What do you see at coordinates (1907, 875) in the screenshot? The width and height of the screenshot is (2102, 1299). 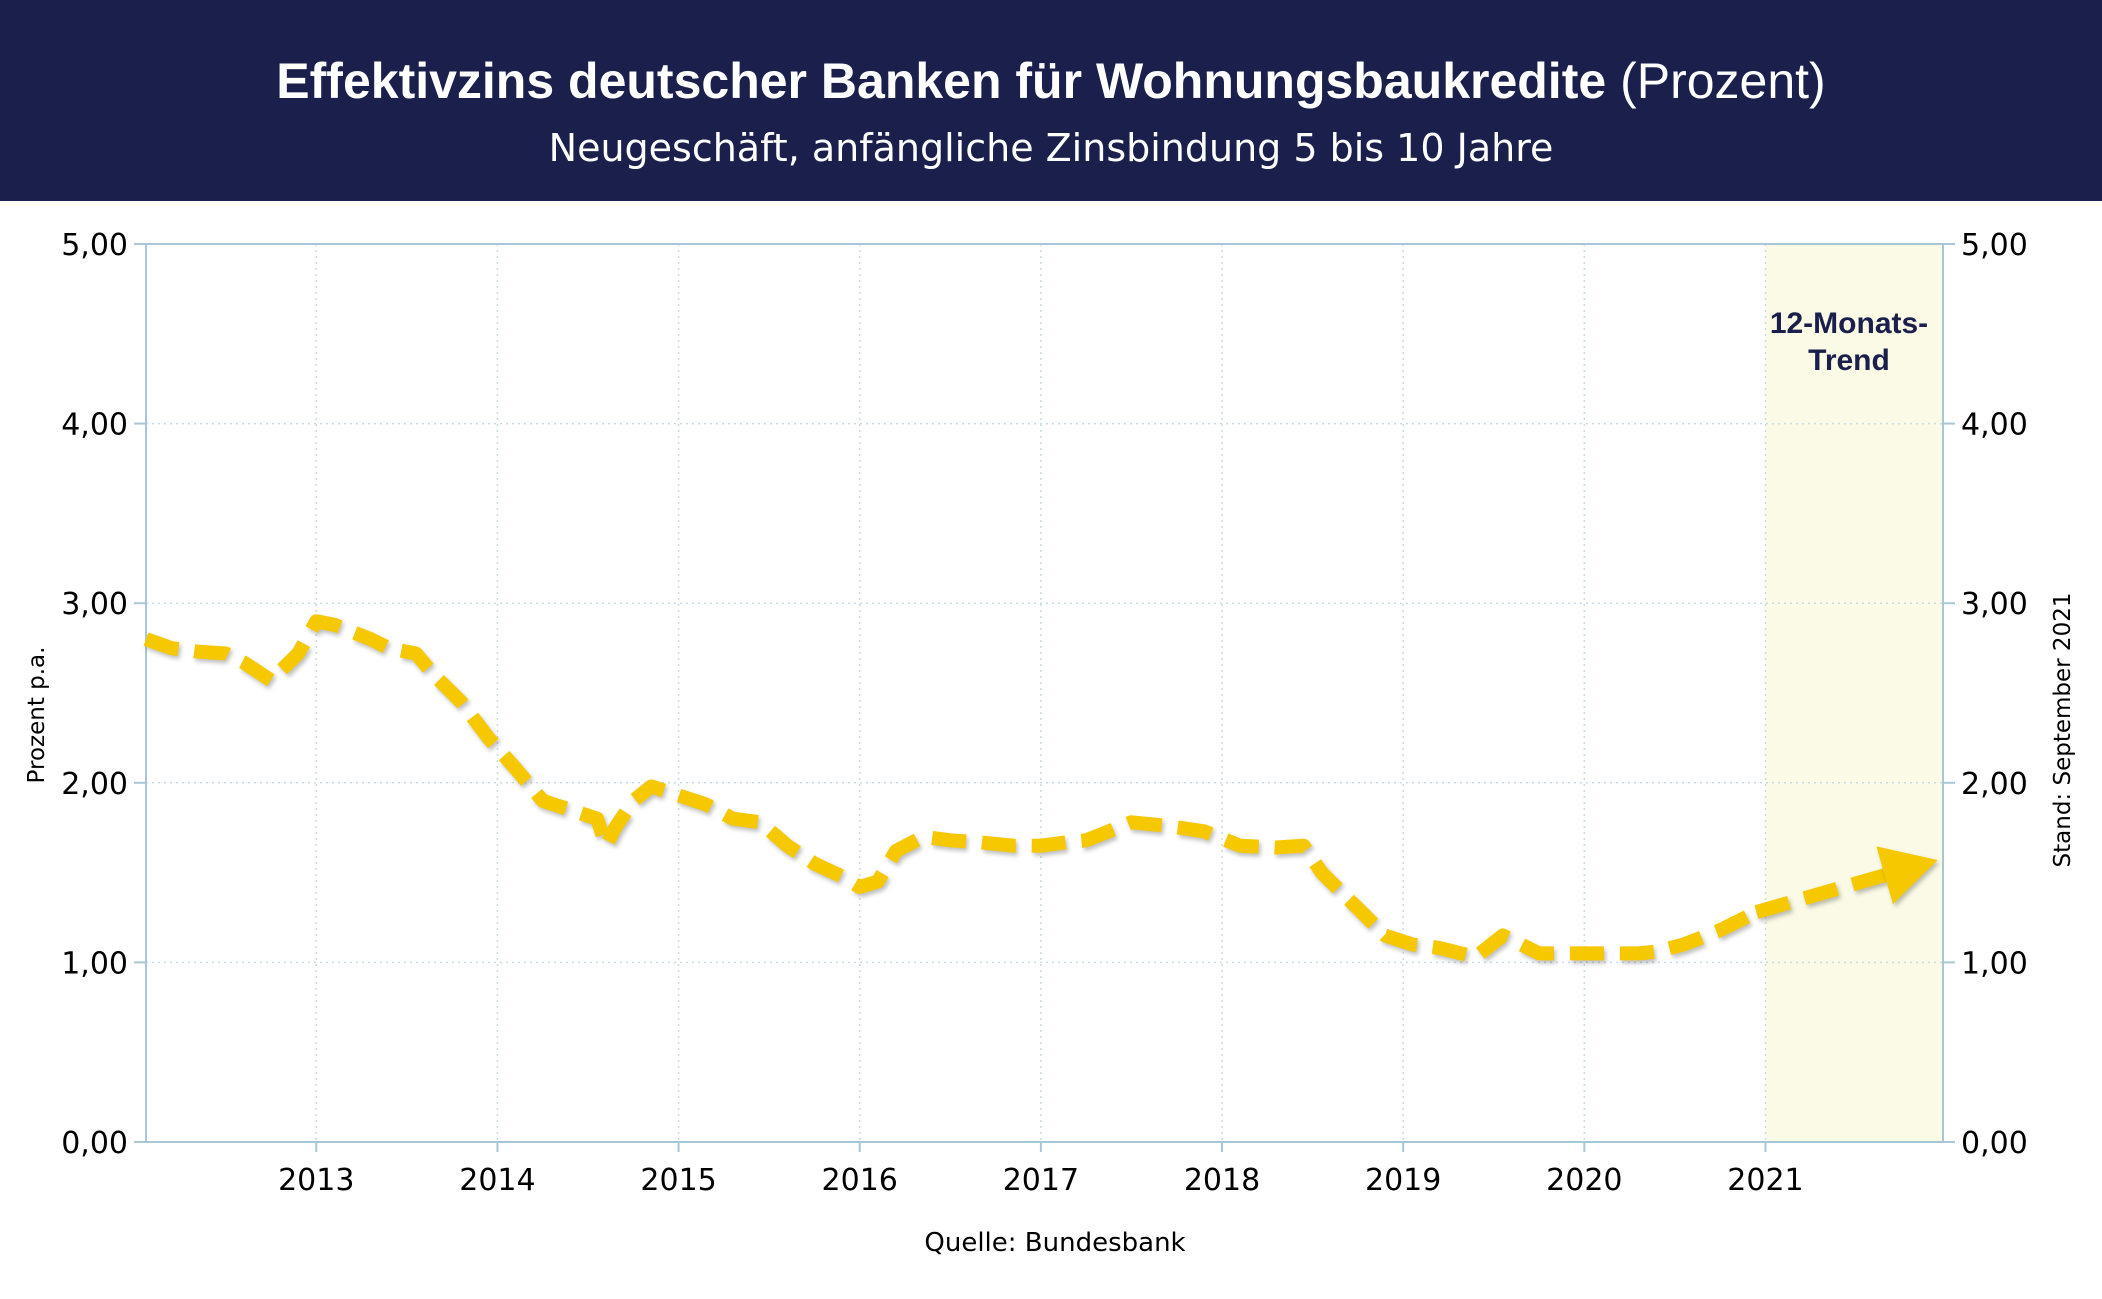 I see `trend-arrow-icon` at bounding box center [1907, 875].